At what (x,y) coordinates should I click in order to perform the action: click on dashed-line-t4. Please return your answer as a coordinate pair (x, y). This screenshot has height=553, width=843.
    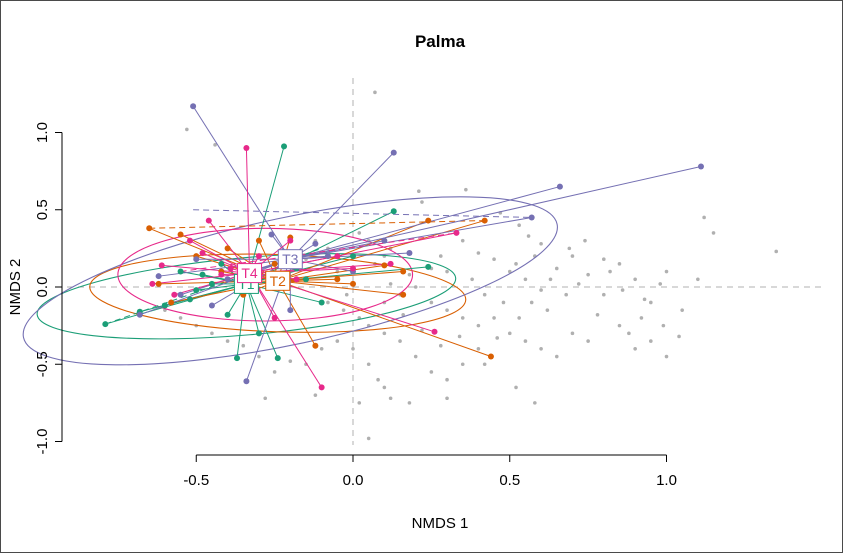
    Looking at the image, I should click on (318, 252).